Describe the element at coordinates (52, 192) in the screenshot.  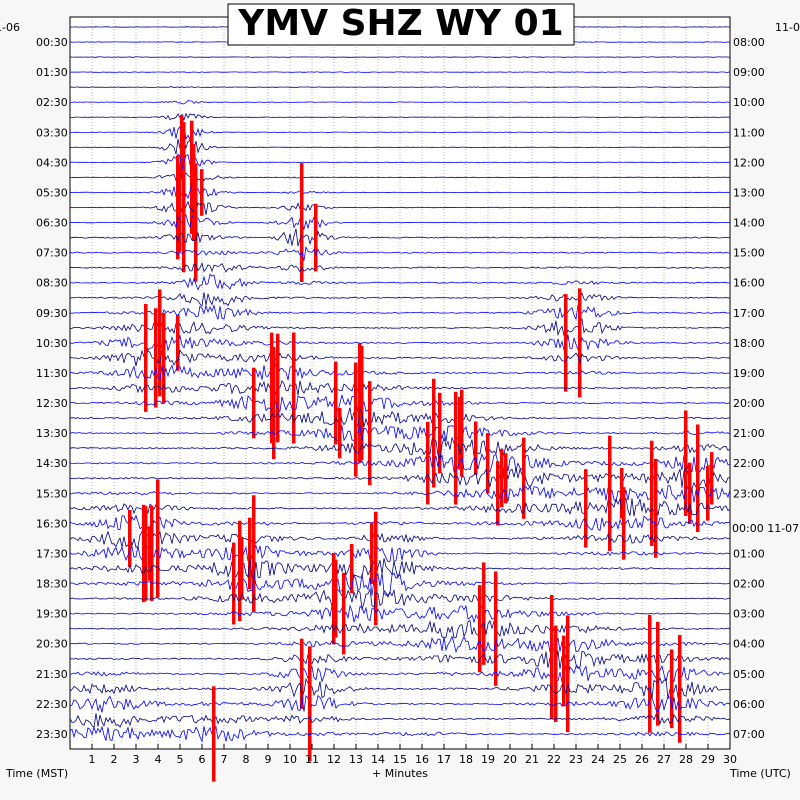
I see `left-tick-label: 05:30` at that location.